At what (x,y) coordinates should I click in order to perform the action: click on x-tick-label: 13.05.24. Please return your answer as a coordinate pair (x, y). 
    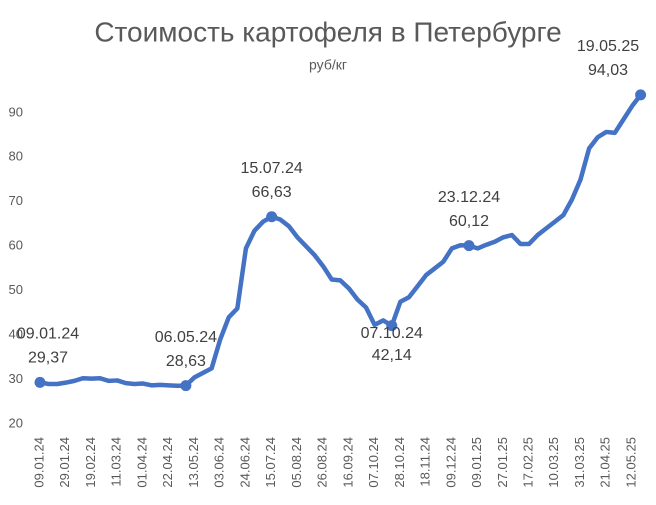
    Looking at the image, I should click on (193, 462).